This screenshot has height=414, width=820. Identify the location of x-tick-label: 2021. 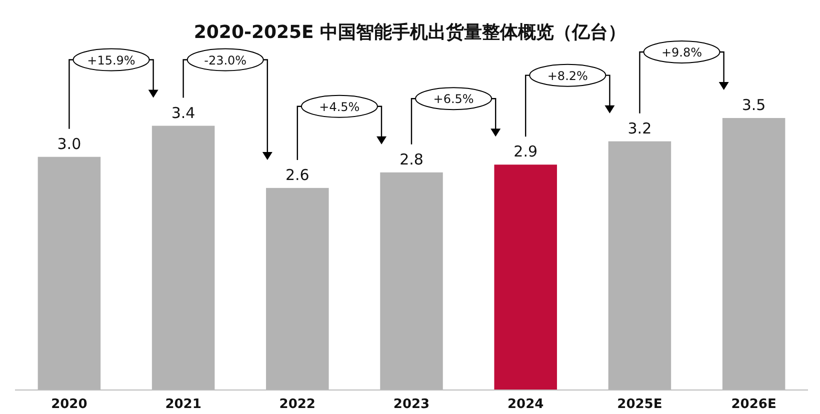
(183, 404).